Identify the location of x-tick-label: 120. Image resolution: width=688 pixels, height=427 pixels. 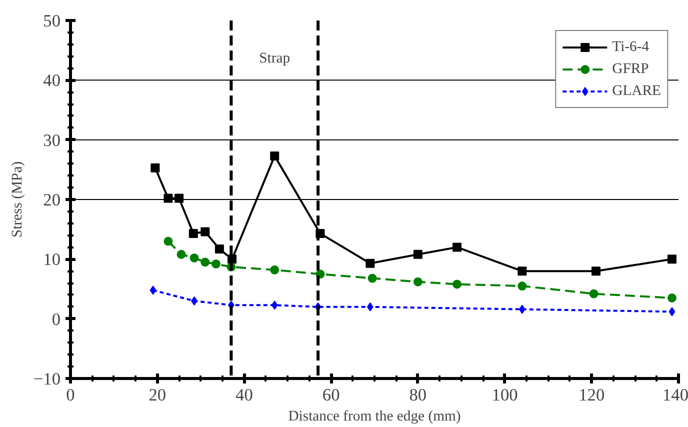
(591, 395).